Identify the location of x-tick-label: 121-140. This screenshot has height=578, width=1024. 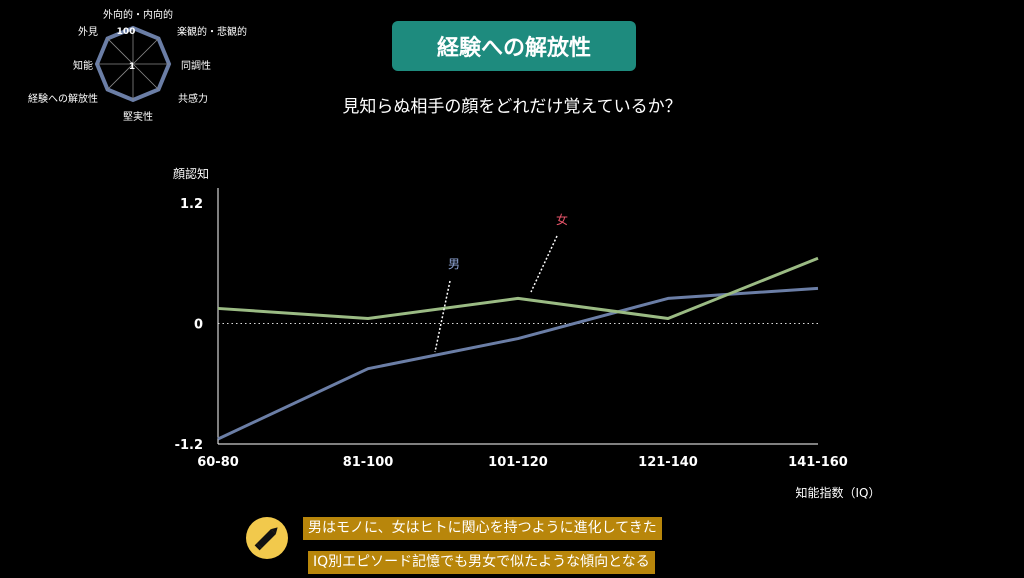
(668, 462).